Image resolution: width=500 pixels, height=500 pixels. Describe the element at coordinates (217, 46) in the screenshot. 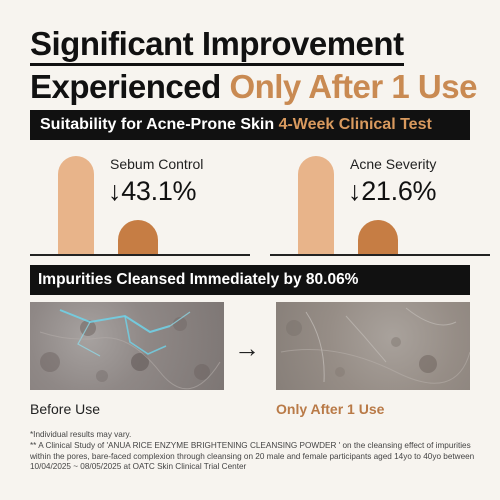

I see `headline-line1: Significant Improvement` at that location.